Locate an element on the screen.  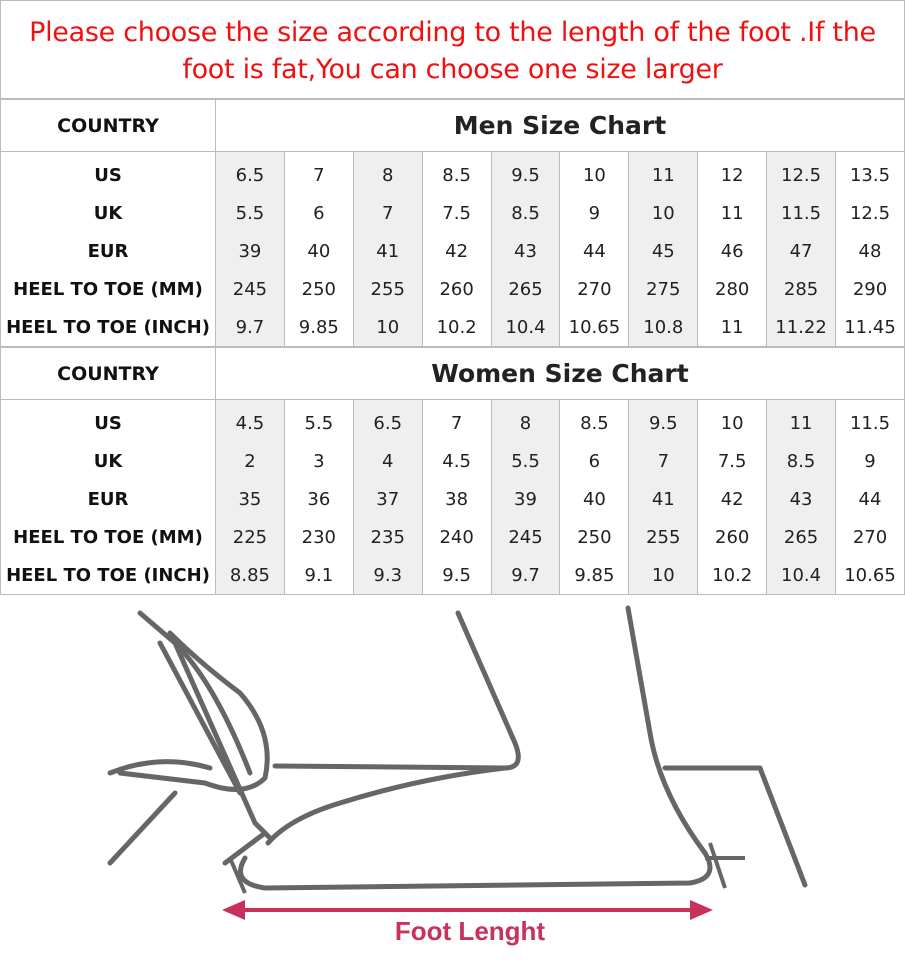
size-cell: 11.22 is located at coordinates (801, 327).